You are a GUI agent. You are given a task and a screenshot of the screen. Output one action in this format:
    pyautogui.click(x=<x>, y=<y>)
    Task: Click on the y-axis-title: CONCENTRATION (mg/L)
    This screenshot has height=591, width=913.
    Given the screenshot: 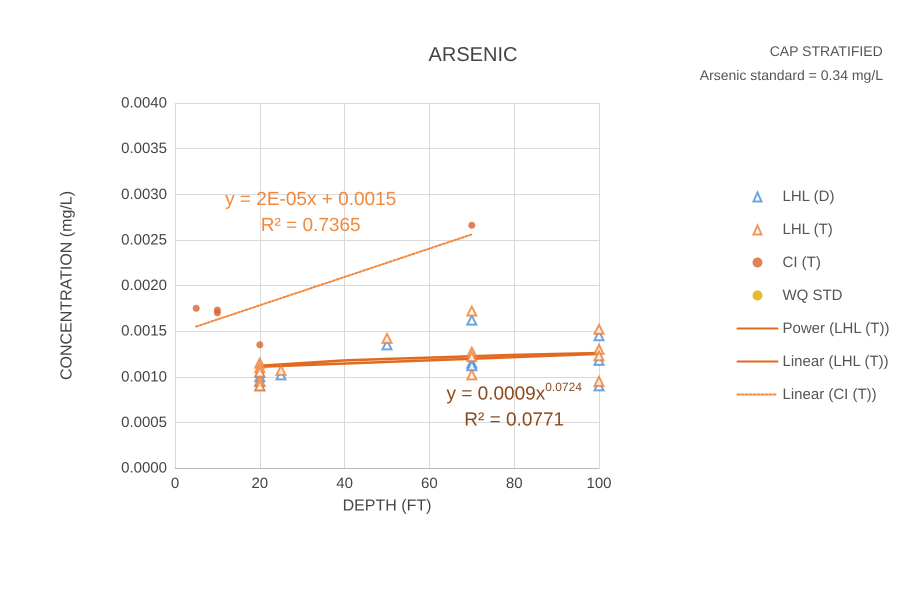 What is the action you would take?
    pyautogui.click(x=67, y=285)
    